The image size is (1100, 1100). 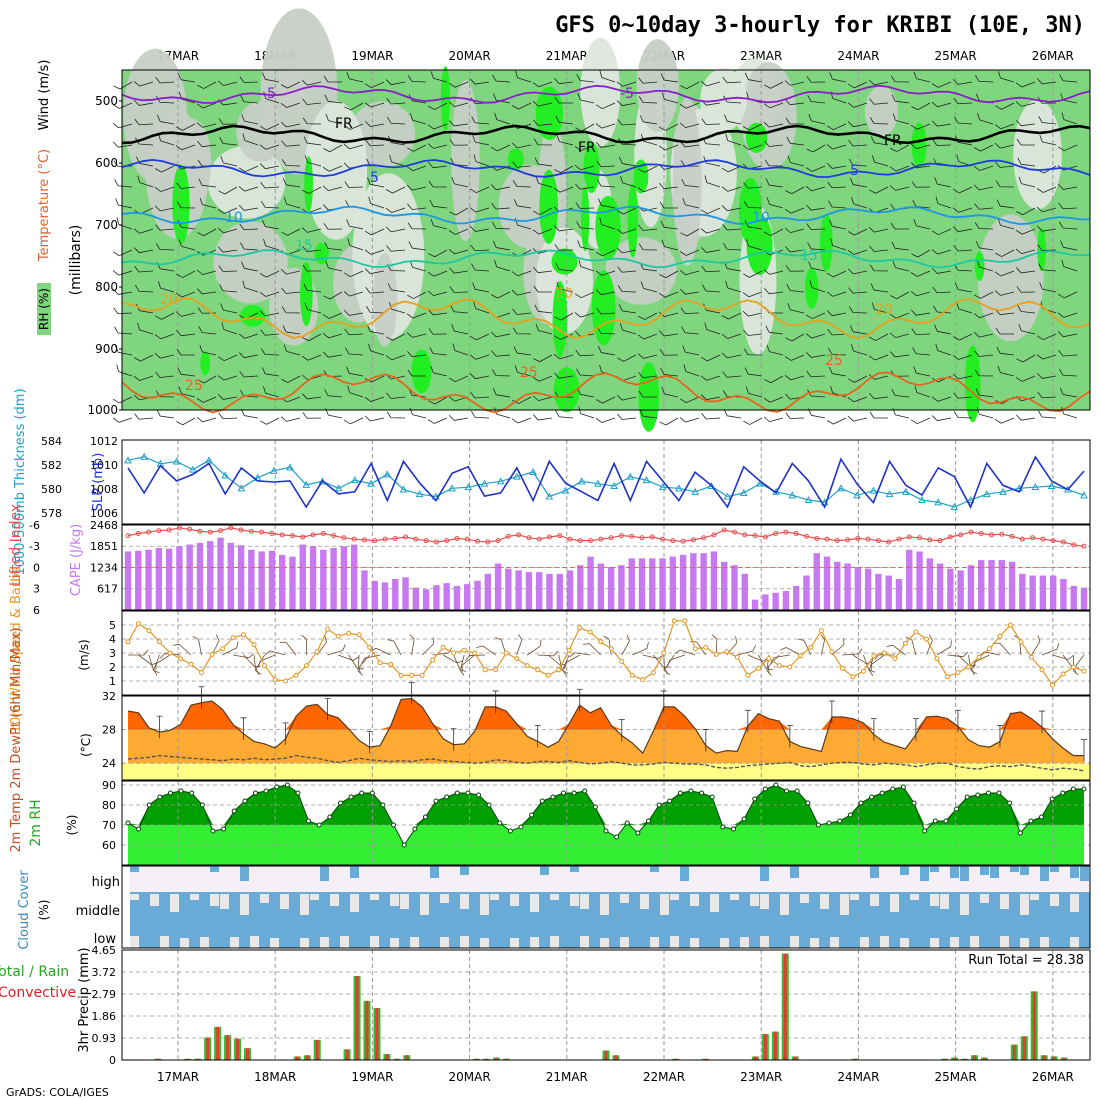 What do you see at coordinates (144, 456) in the screenshot?
I see `thickness-point` at bounding box center [144, 456].